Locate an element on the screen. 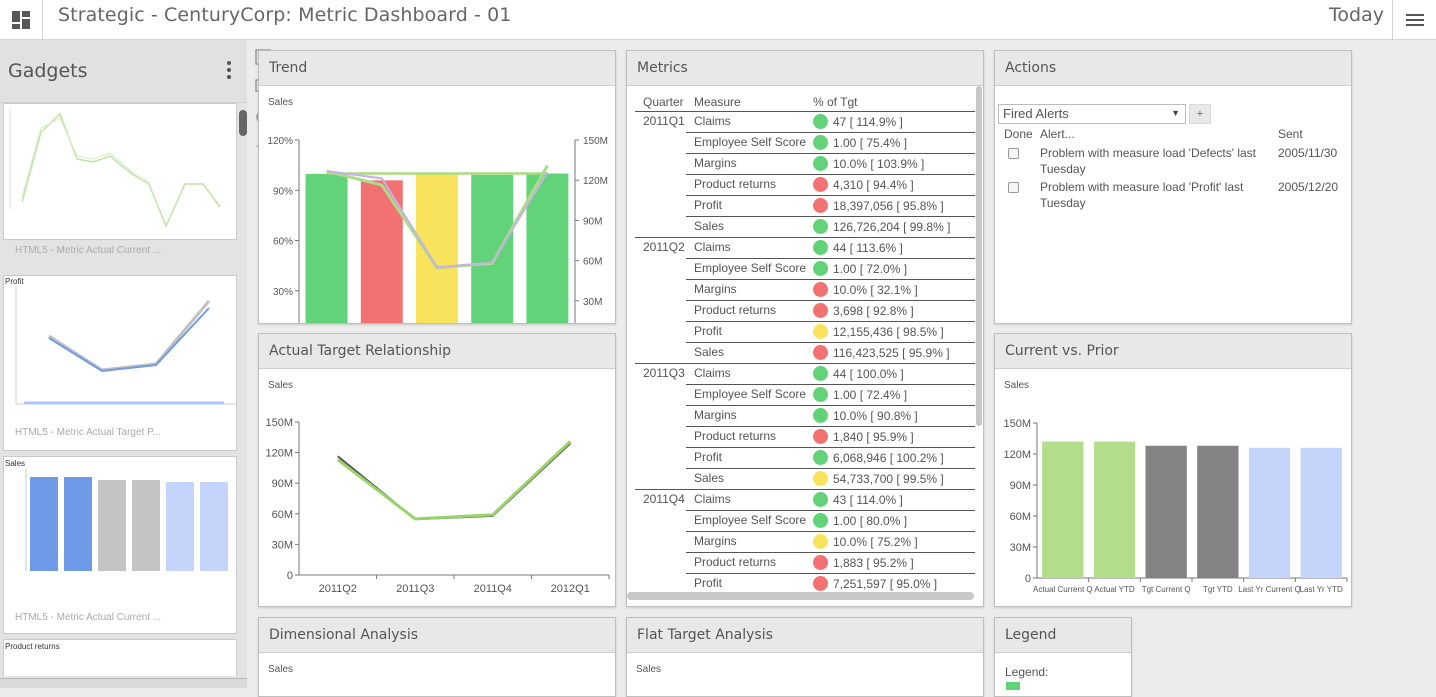 This screenshot has height=697, width=1436. table-row: Product returns 4,310 [ 94.4% ] is located at coordinates (805, 185).